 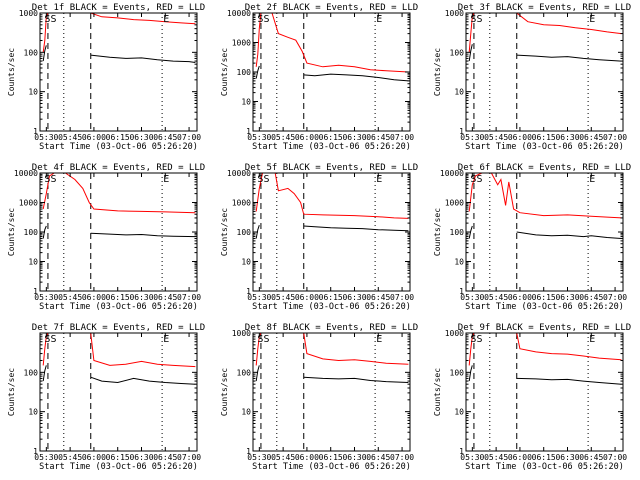 I want to click on panel-title: Det 8f BLACK = Events, RED = LLD, so click(x=331, y=328).